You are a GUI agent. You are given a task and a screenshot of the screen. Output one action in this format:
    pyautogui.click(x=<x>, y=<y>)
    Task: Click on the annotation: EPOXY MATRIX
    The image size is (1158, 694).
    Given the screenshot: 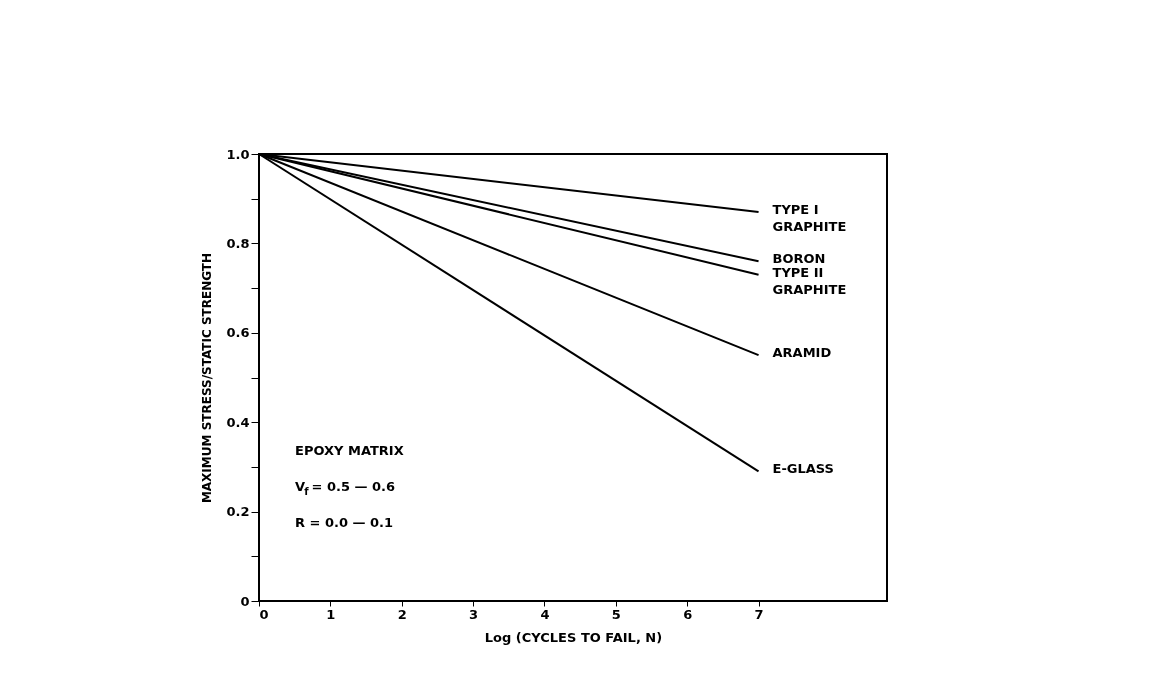 What is the action you would take?
    pyautogui.click(x=349, y=450)
    